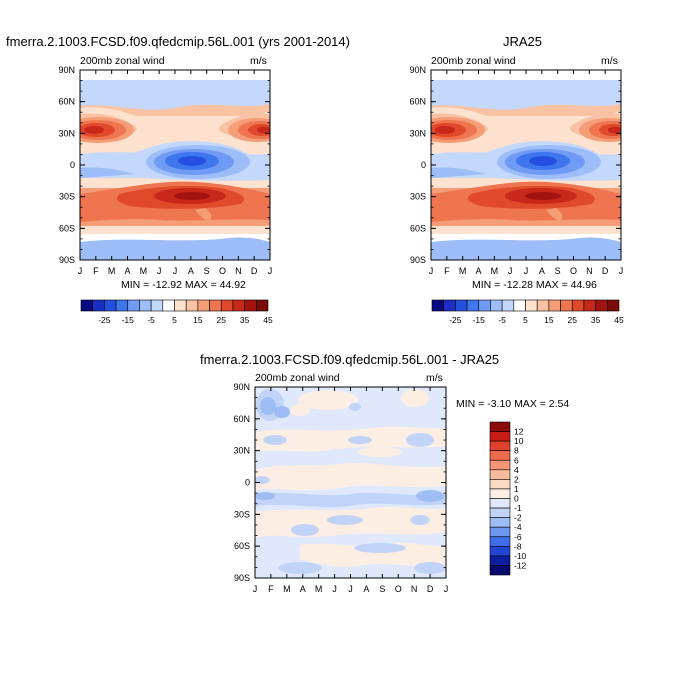  What do you see at coordinates (473, 61) in the screenshot?
I see `right-panel-subtitle: 200mb zonal wind` at bounding box center [473, 61].